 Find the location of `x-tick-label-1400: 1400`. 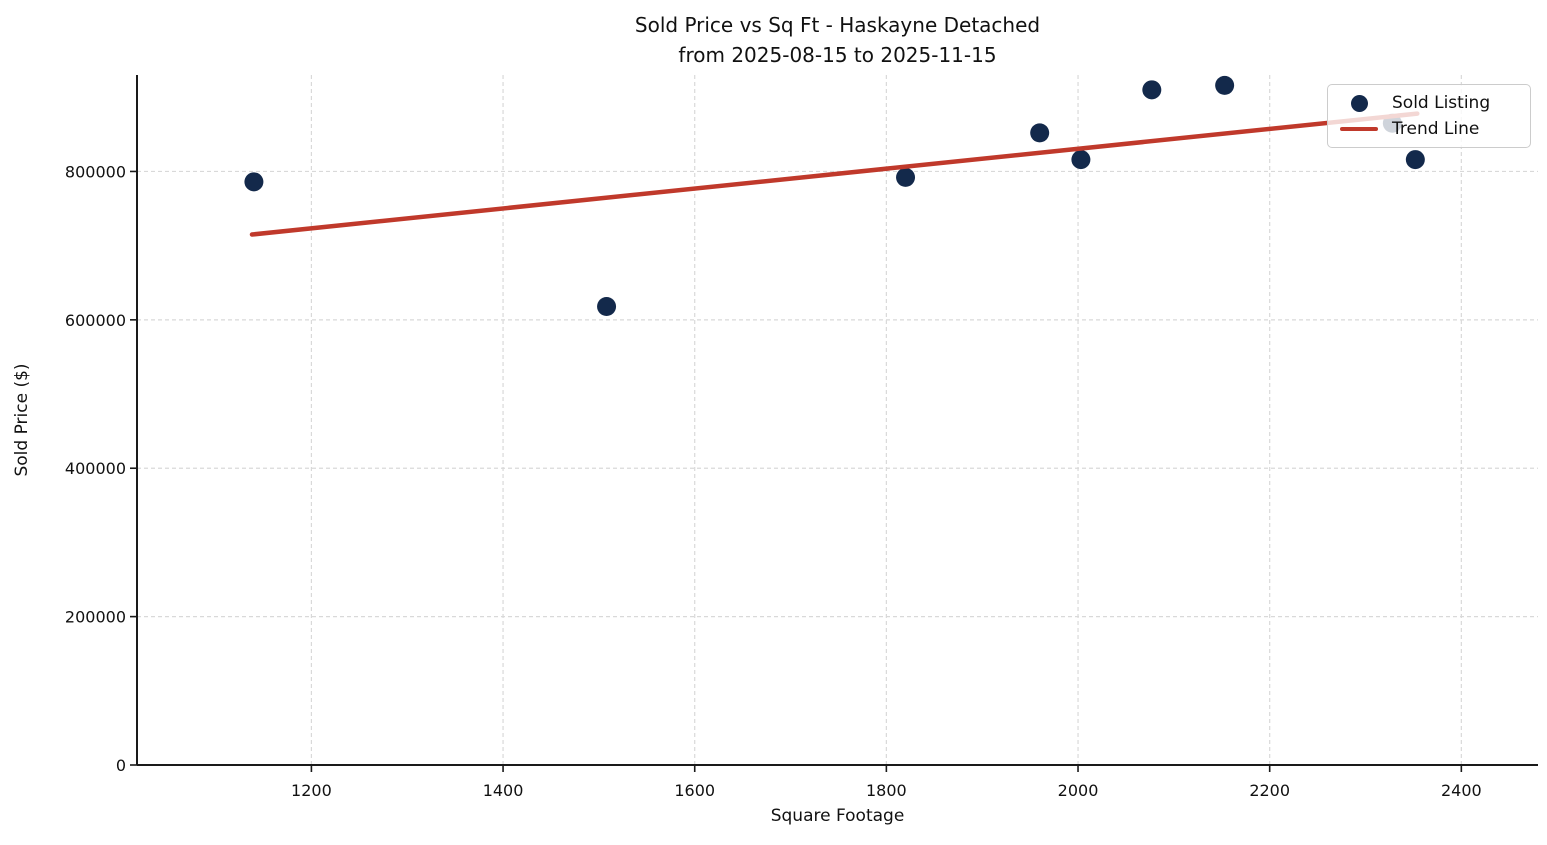

x-tick-label-1400: 1400 is located at coordinates (503, 790).